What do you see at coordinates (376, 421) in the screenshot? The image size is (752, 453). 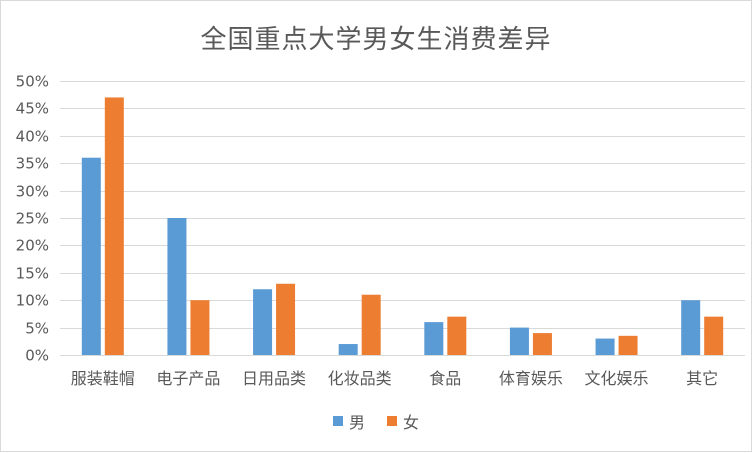 I see `legend: 男 女` at bounding box center [376, 421].